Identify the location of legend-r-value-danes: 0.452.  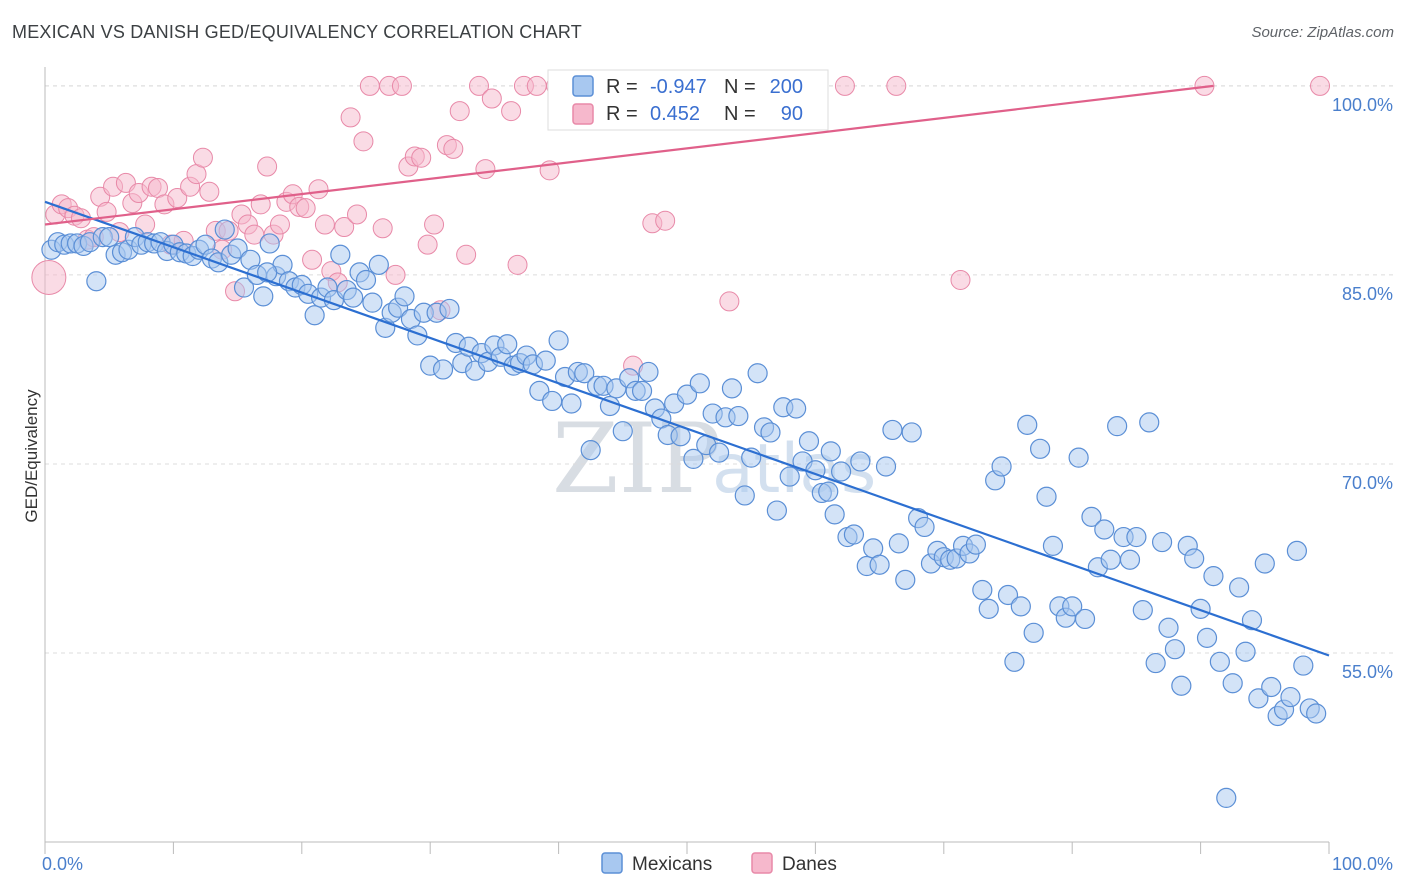
(675, 114).